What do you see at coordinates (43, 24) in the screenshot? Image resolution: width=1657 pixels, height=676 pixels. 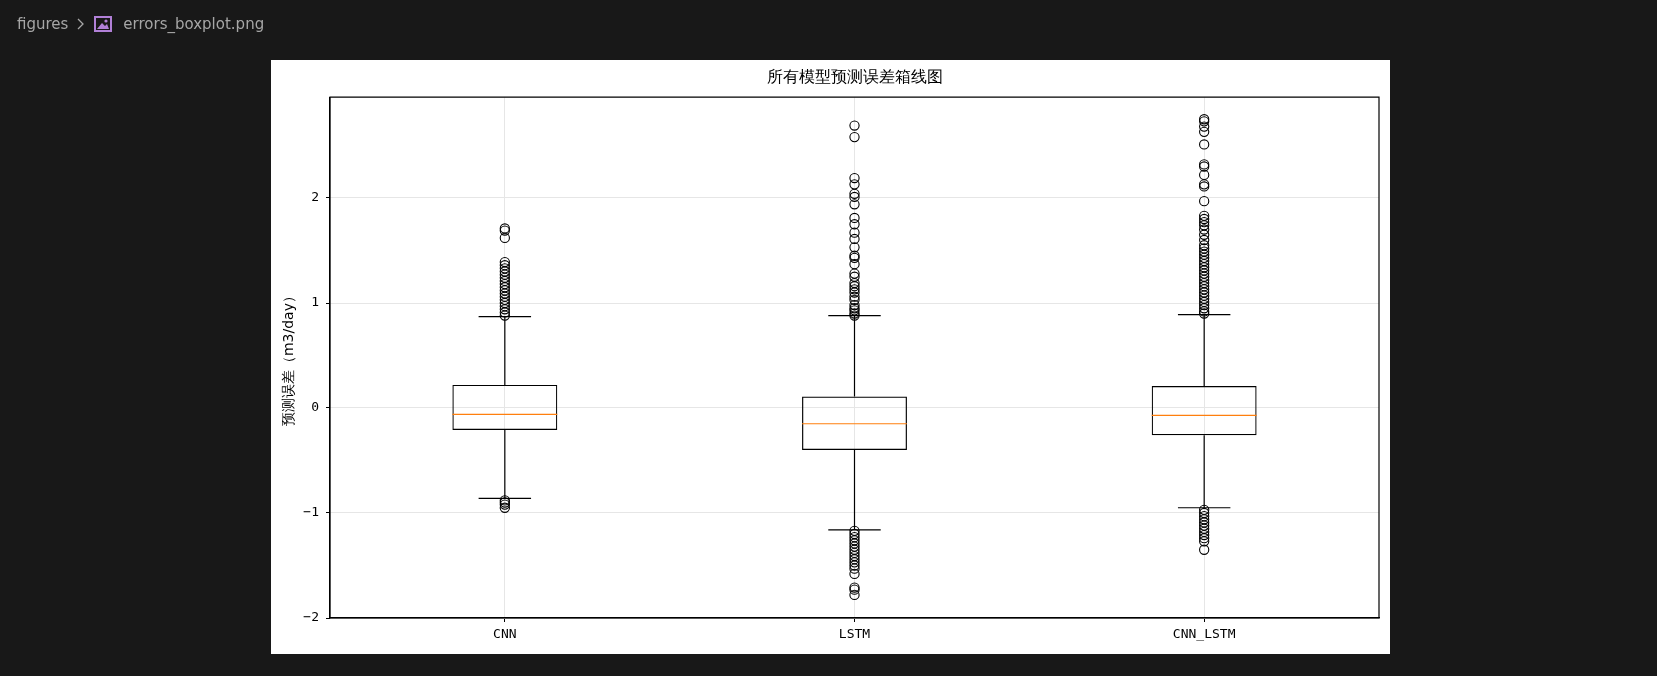 I see `text: figures` at bounding box center [43, 24].